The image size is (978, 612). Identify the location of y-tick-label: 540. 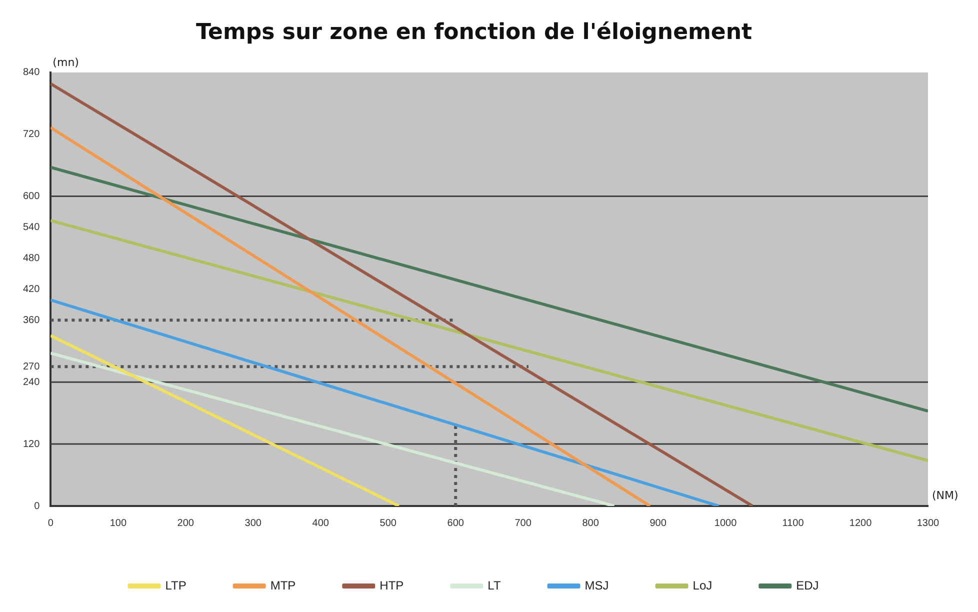
(31, 228).